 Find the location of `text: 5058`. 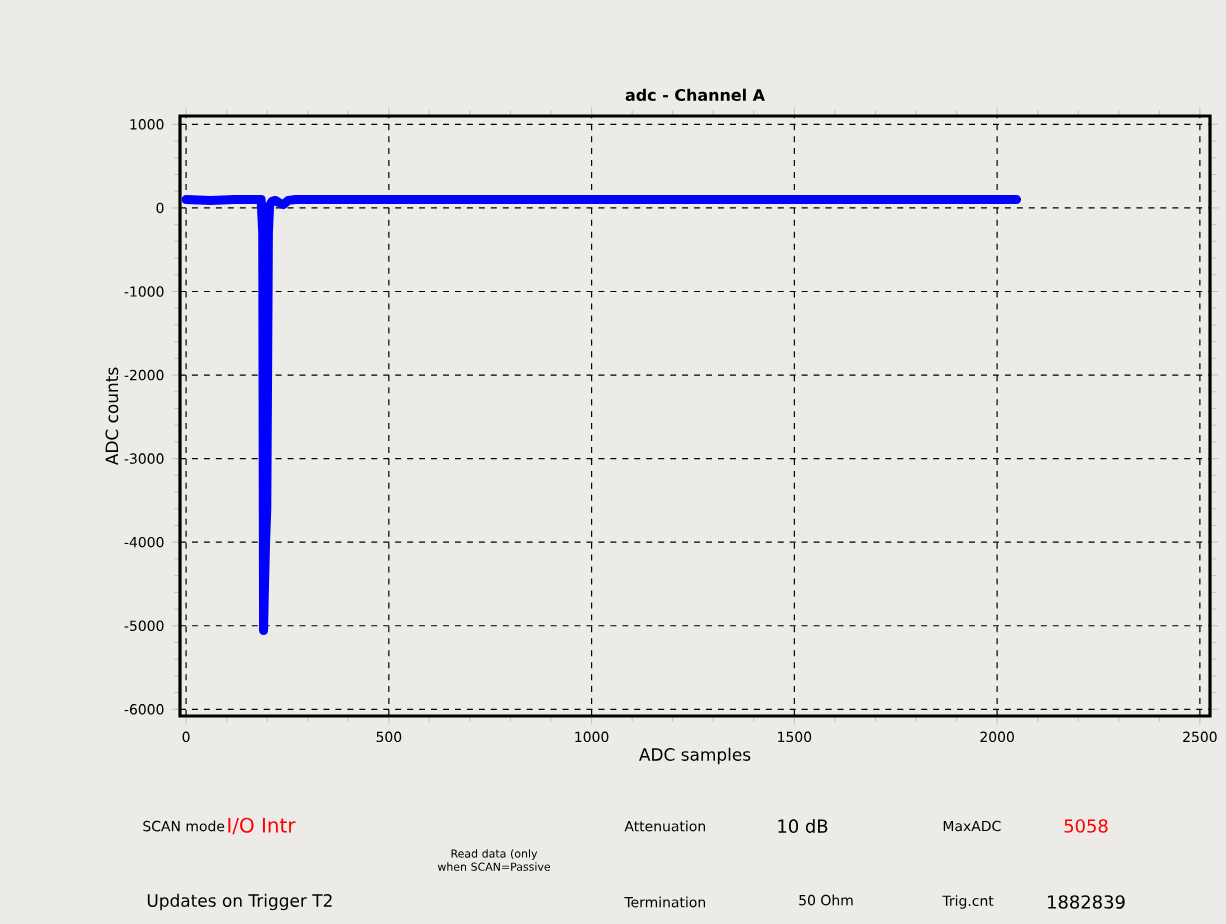

text: 5058 is located at coordinates (1086, 826).